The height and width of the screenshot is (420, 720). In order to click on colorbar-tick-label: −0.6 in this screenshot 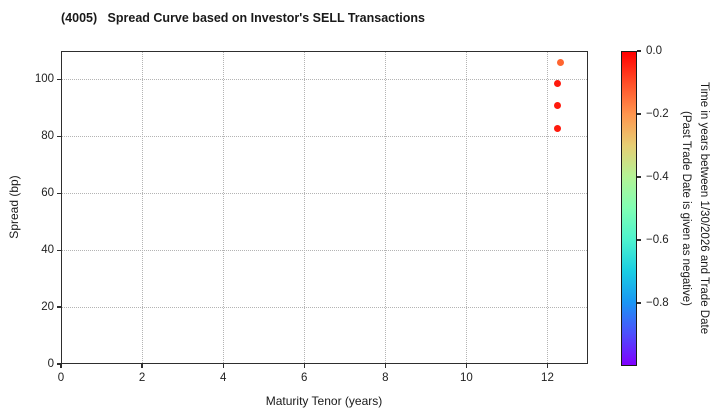, I will do `click(657, 239)`.